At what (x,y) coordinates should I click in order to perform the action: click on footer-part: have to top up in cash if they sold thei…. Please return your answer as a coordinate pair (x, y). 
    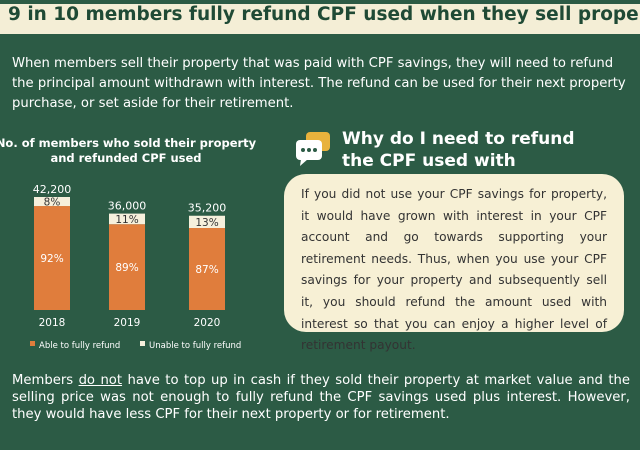
    Looking at the image, I should click on (321, 397).